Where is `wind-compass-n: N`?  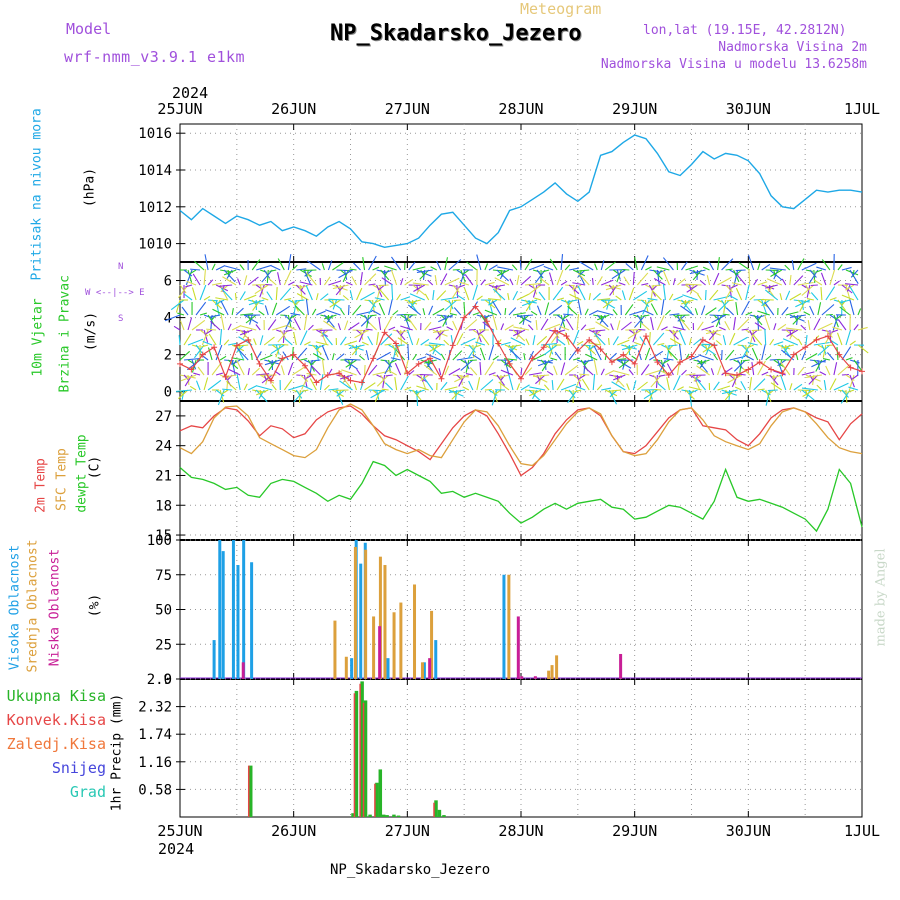 wind-compass-n: N is located at coordinates (121, 267).